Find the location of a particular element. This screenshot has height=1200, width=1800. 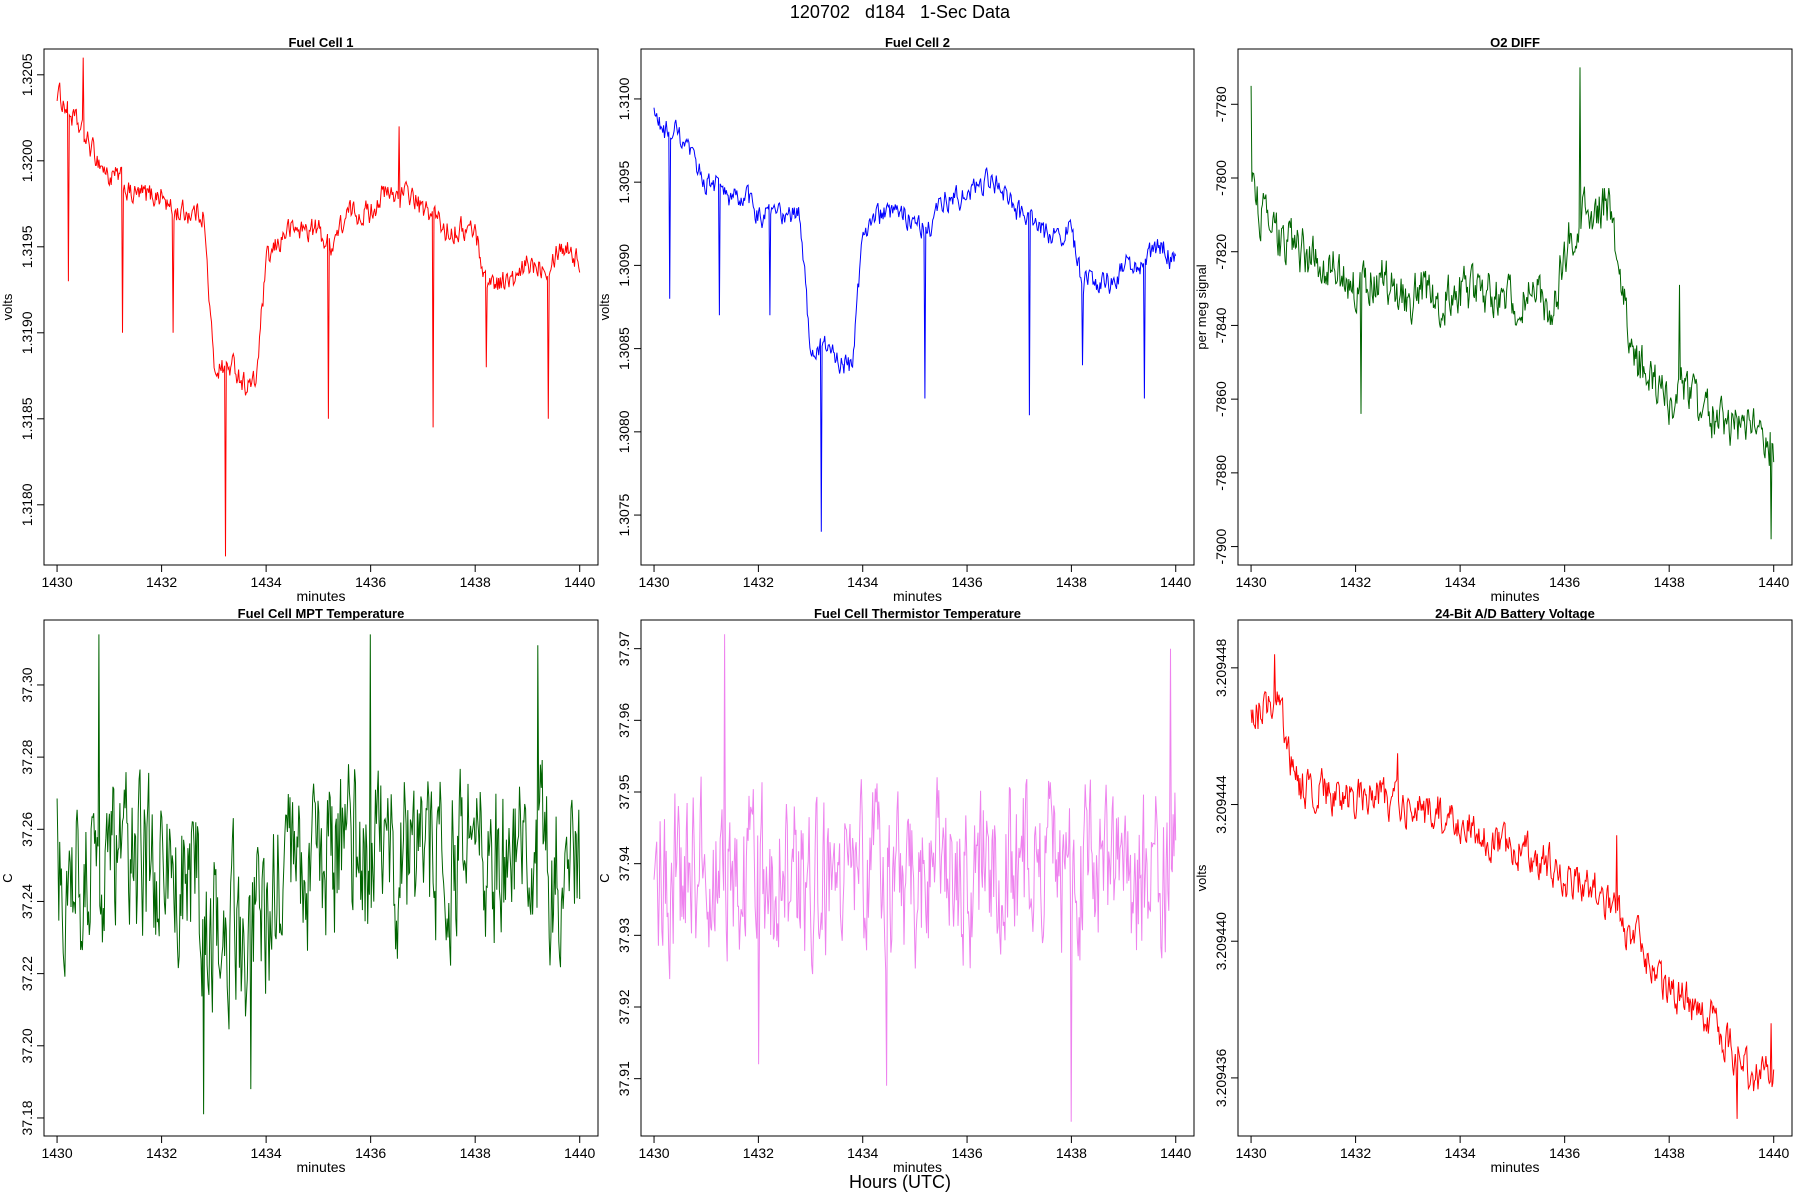

y-tick-label: 1.3185 is located at coordinates (27, 418).